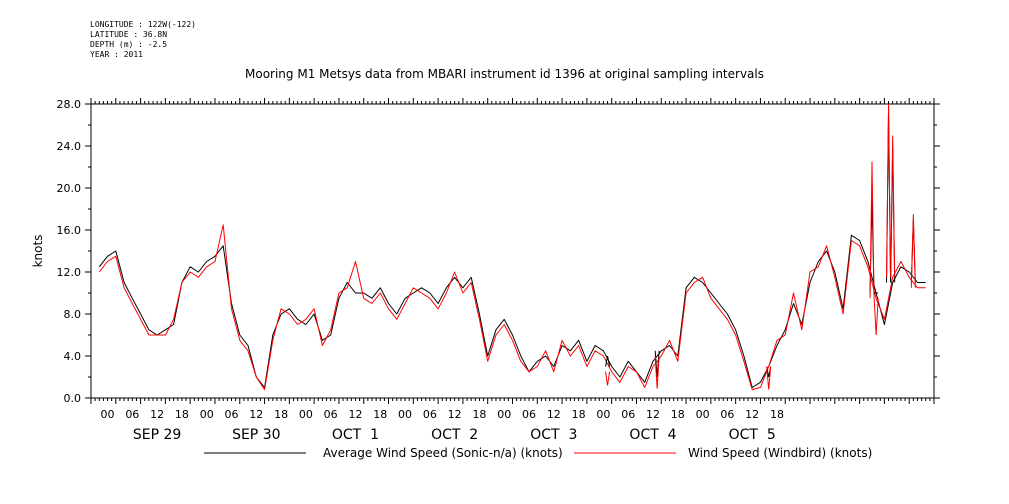  I want to click on x-day-label: SEP 30, so click(256, 435).